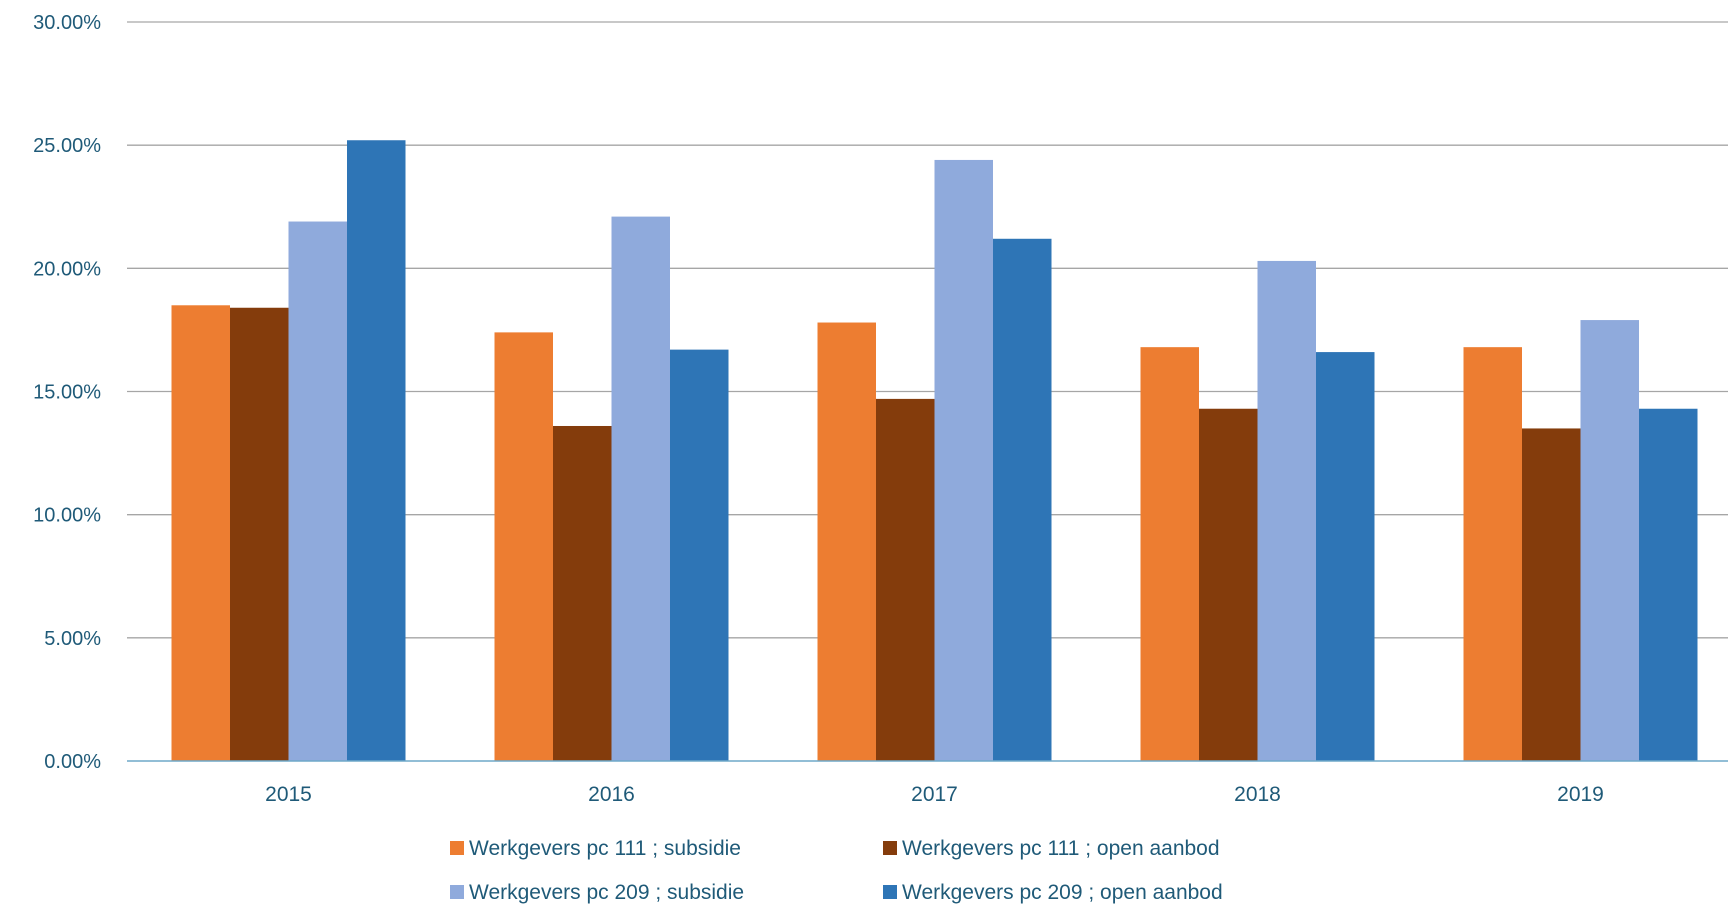 Image resolution: width=1728 pixels, height=911 pixels. What do you see at coordinates (1062, 892) in the screenshot?
I see `legend-label: Werkgevers pc 209 ; open aanbod` at bounding box center [1062, 892].